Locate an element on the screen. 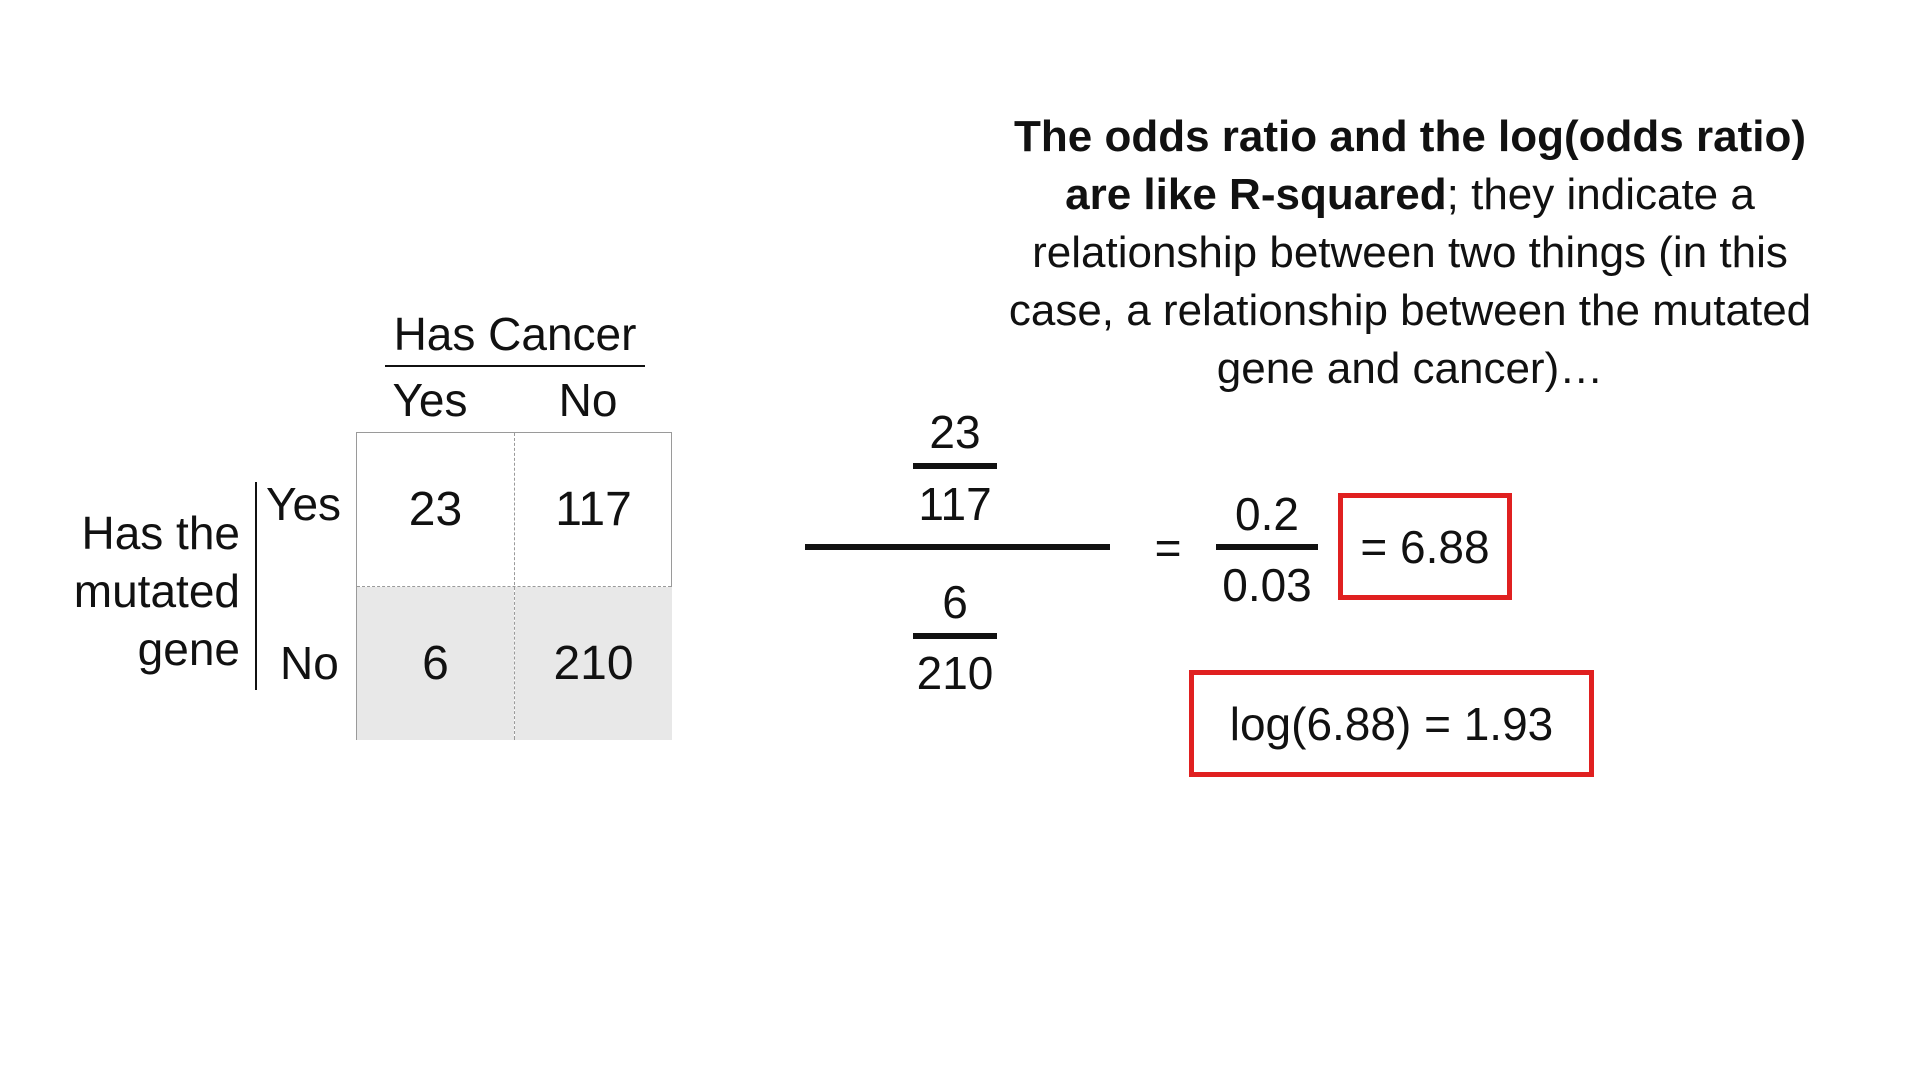  cell-no-no: 210 is located at coordinates (593, 663).